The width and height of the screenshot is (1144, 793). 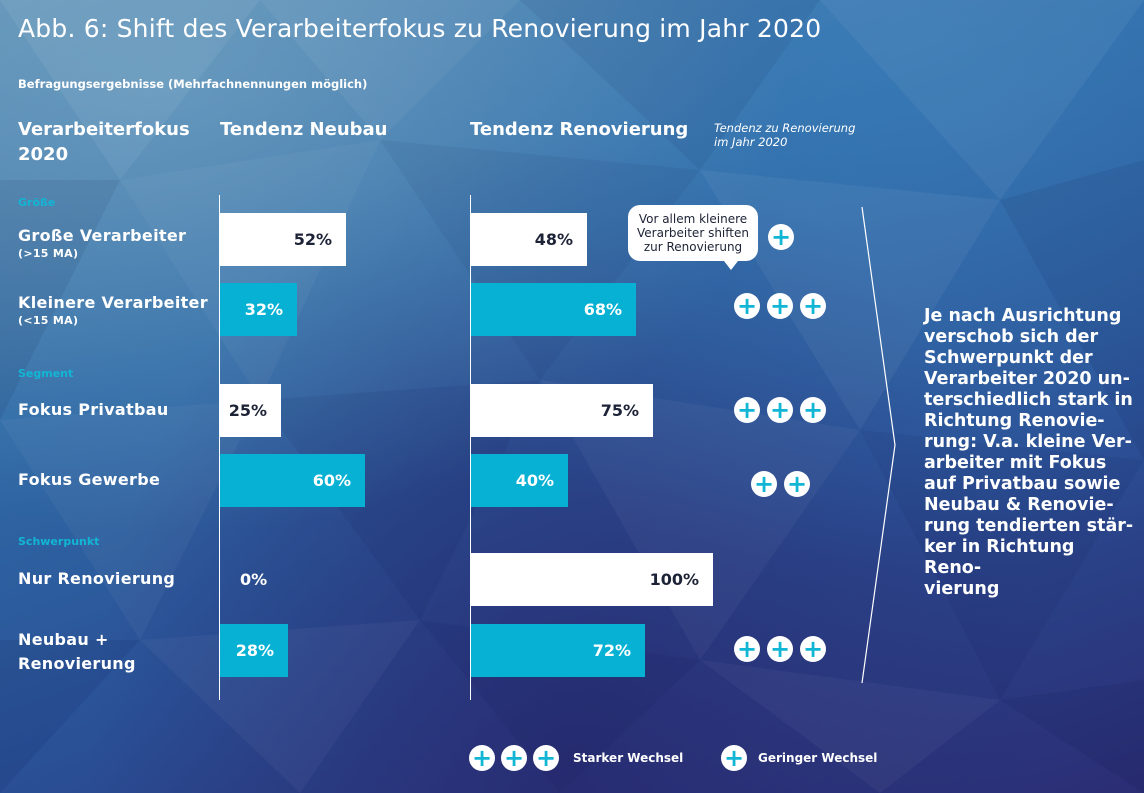 I want to click on summary-line: Verarbeiter 2020 un-, so click(x=1027, y=379).